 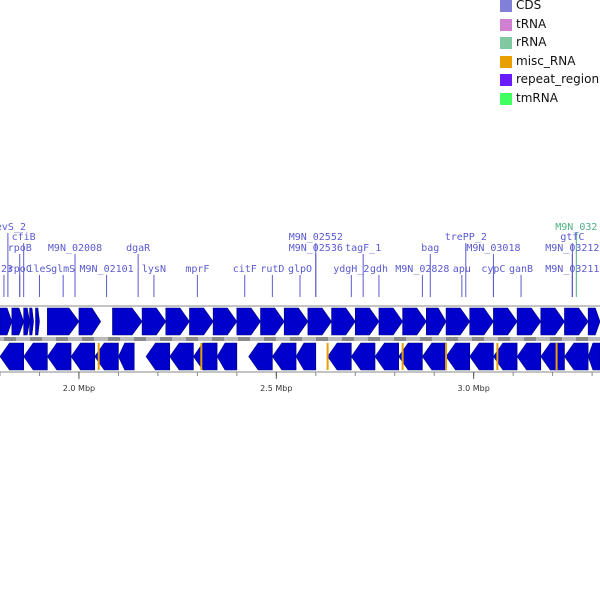 I want to click on gene-label: ydgH_2, so click(x=351, y=269).